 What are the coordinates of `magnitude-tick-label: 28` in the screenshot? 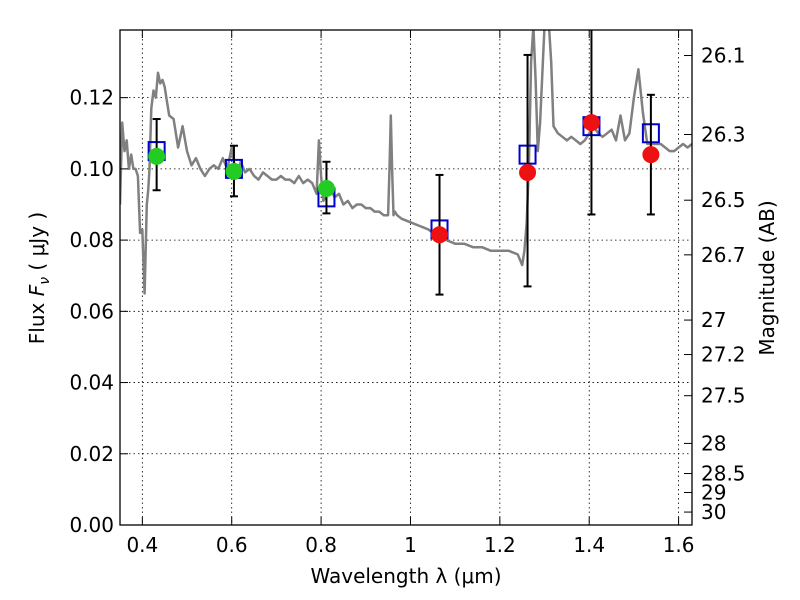 It's located at (713, 443).